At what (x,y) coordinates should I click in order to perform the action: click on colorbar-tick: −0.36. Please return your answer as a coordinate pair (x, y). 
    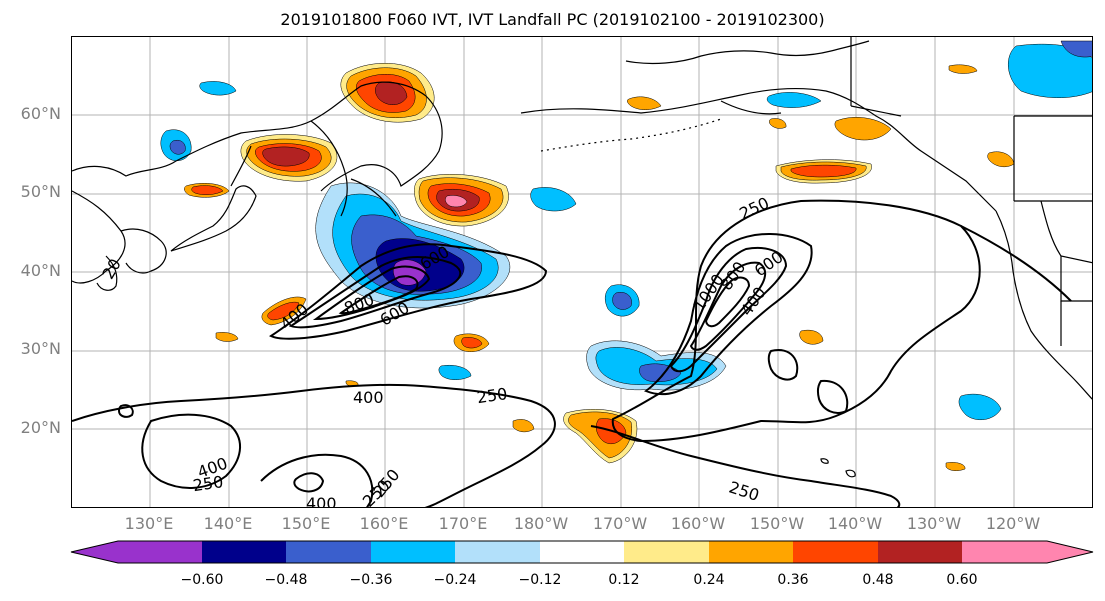
    Looking at the image, I should click on (371, 580).